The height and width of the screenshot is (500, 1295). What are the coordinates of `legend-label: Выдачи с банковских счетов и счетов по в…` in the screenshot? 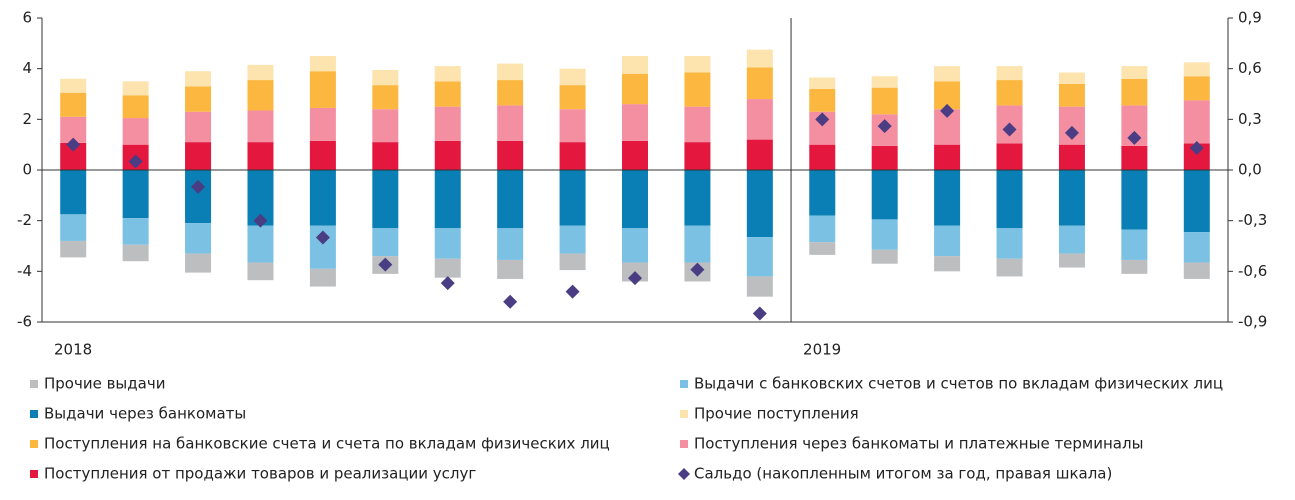 It's located at (958, 384).